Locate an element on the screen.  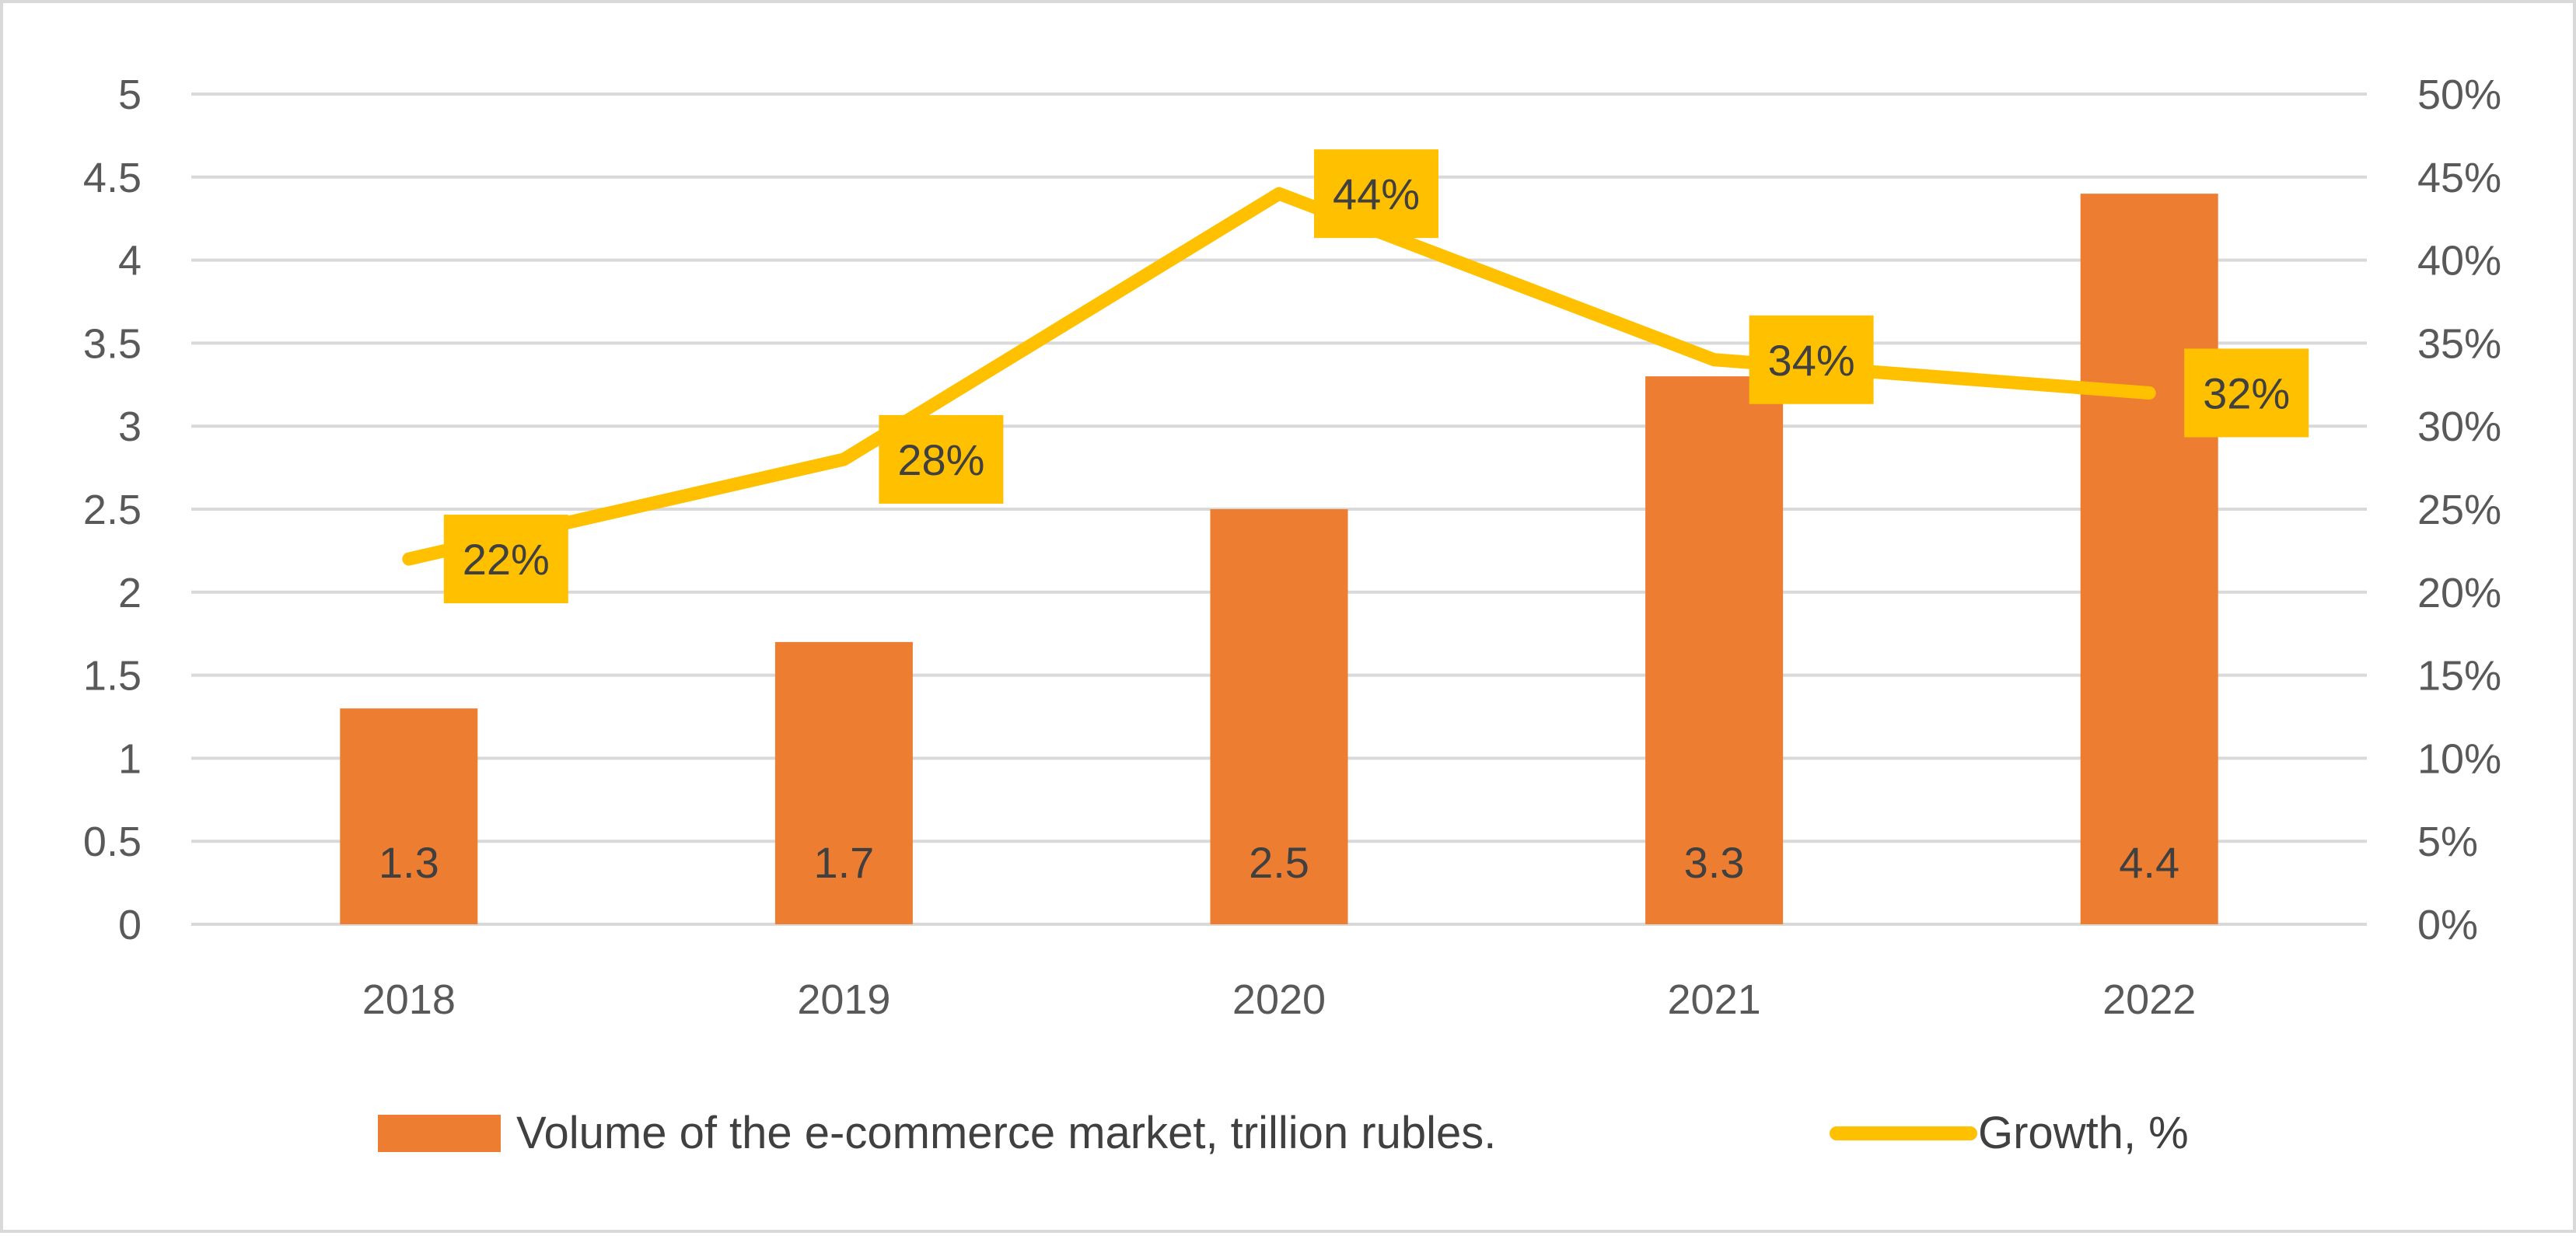
bar-data-labels: 1.3 1.7 2.5 3.3 4.4 is located at coordinates (1279, 863).